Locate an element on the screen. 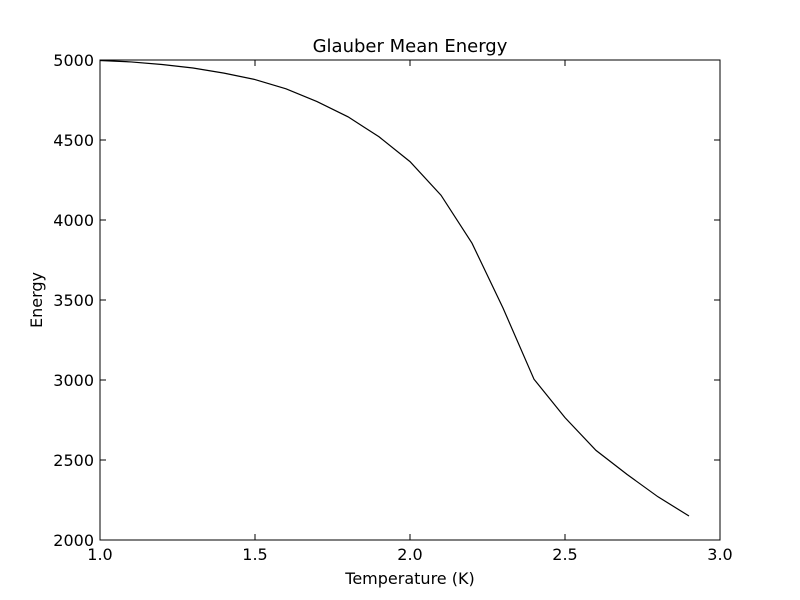 The height and width of the screenshot is (600, 800). y-tick-label: 4500 is located at coordinates (73, 140).